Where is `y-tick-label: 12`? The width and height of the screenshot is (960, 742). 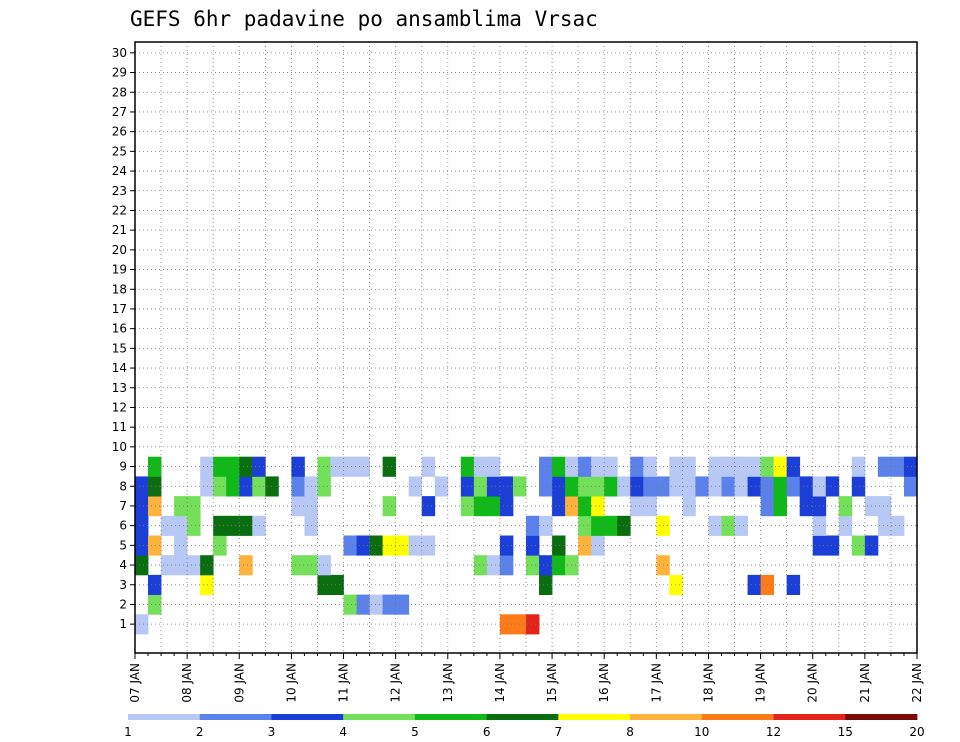
y-tick-label: 12 is located at coordinates (119, 407).